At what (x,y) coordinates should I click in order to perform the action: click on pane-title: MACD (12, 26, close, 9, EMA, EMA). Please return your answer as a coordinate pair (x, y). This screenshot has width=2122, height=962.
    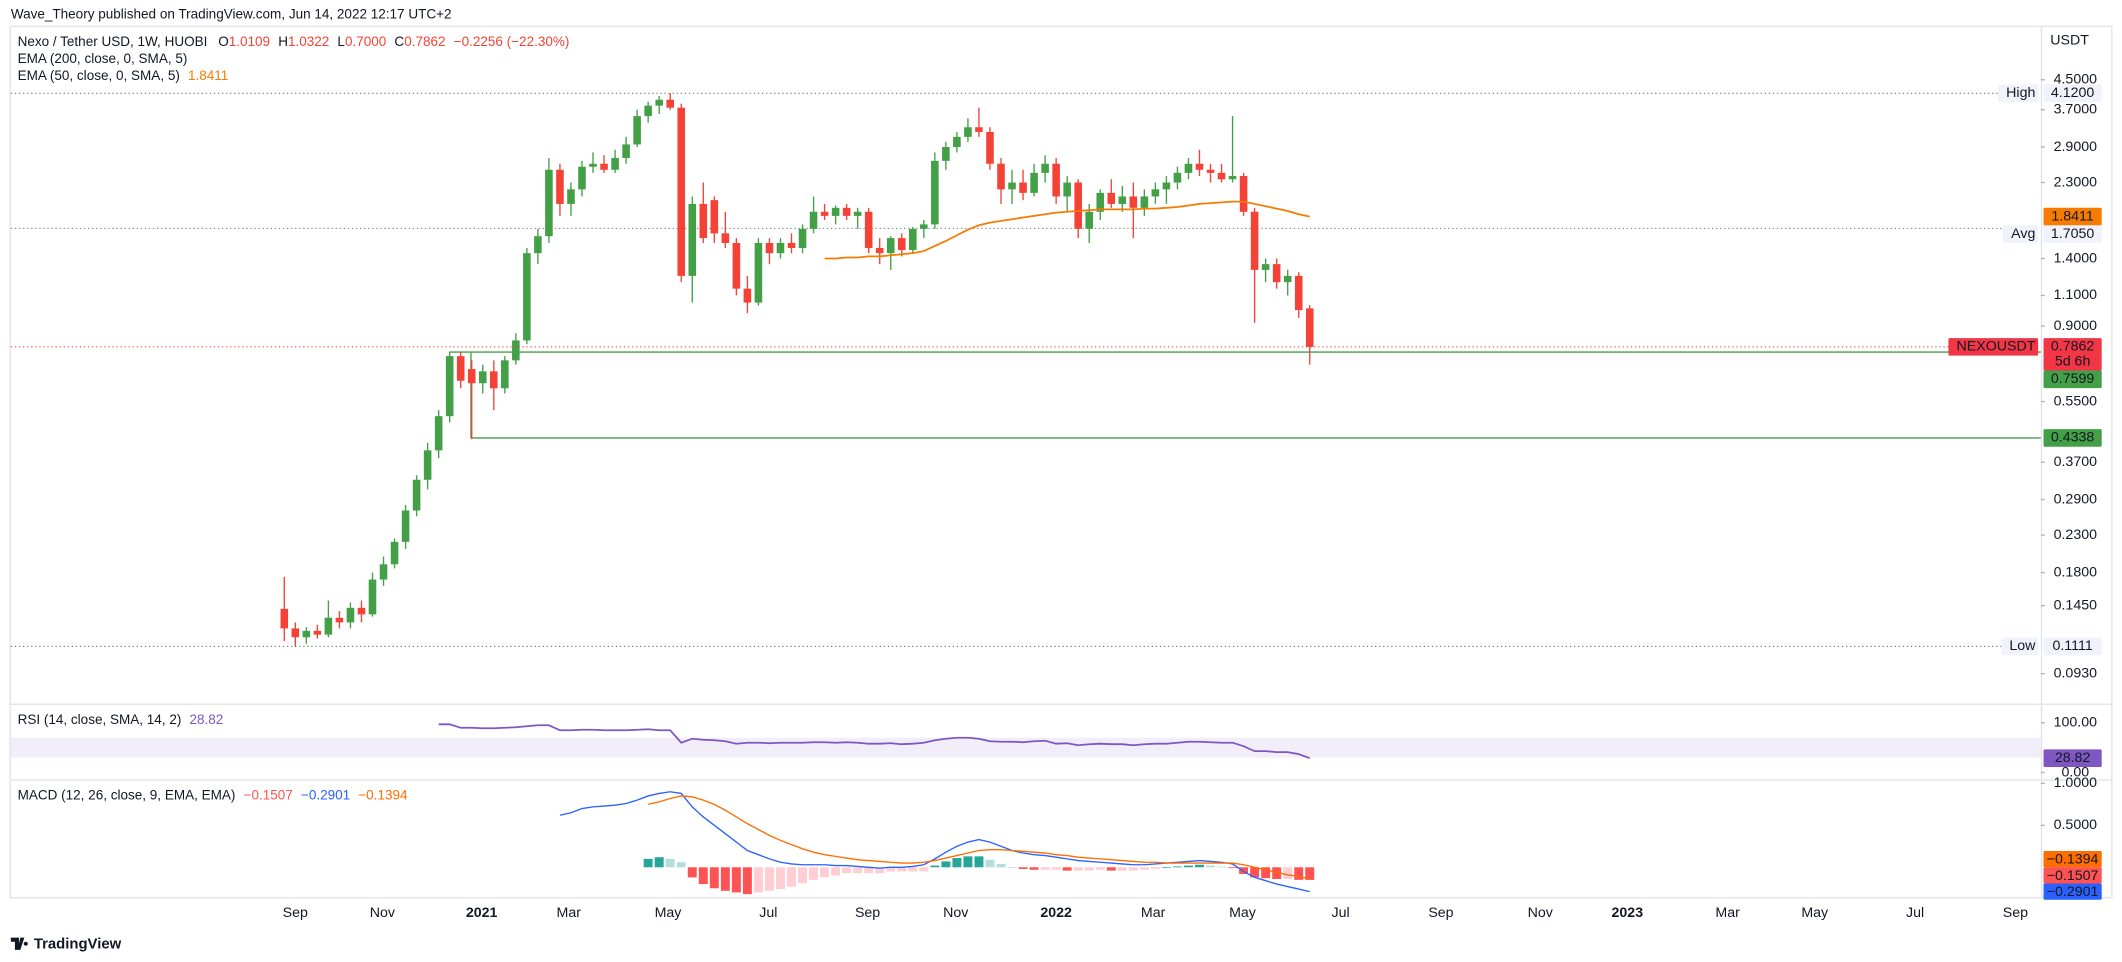
    Looking at the image, I should click on (127, 794).